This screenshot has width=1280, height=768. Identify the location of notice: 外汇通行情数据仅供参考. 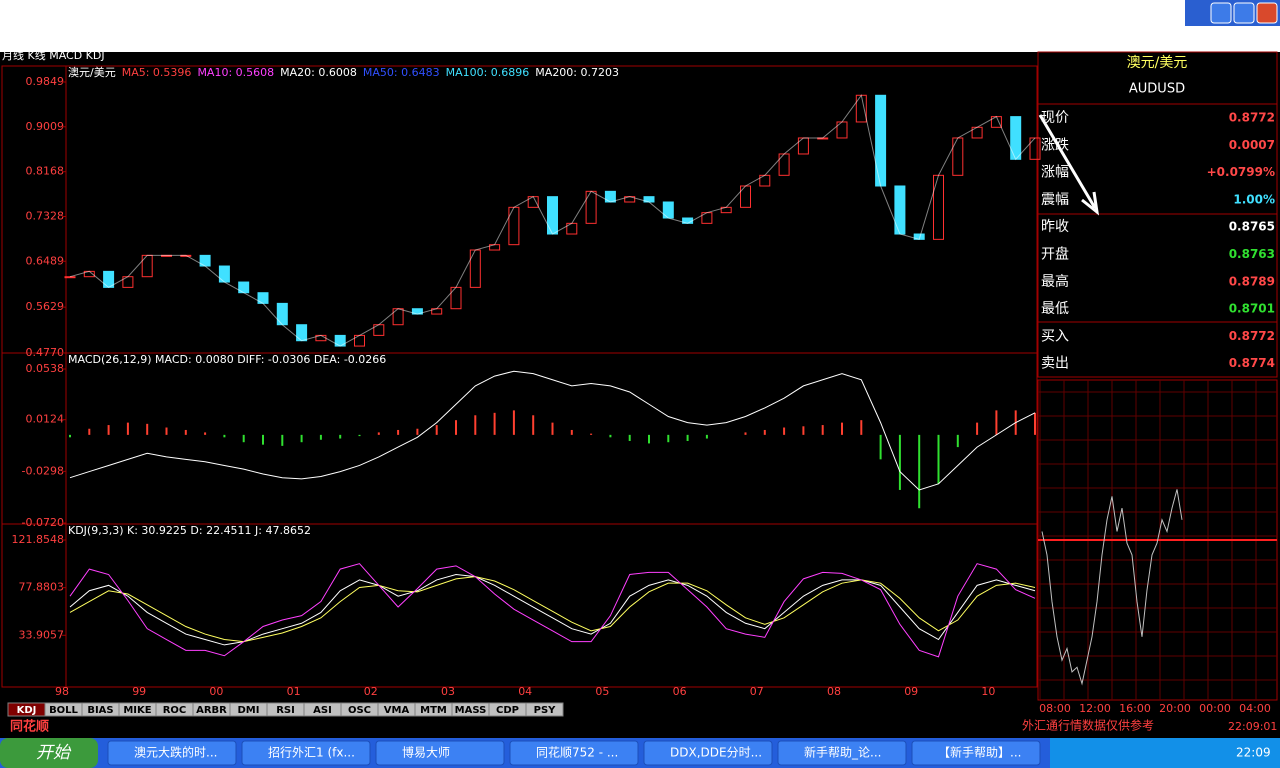
(1088, 725).